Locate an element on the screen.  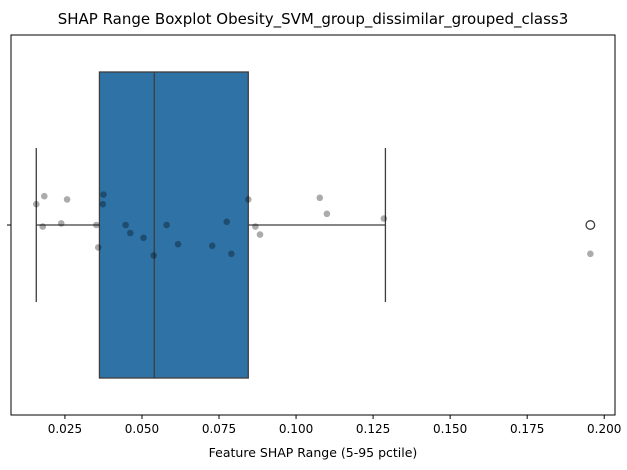
x-tick-label: 0.150 is located at coordinates (450, 429).